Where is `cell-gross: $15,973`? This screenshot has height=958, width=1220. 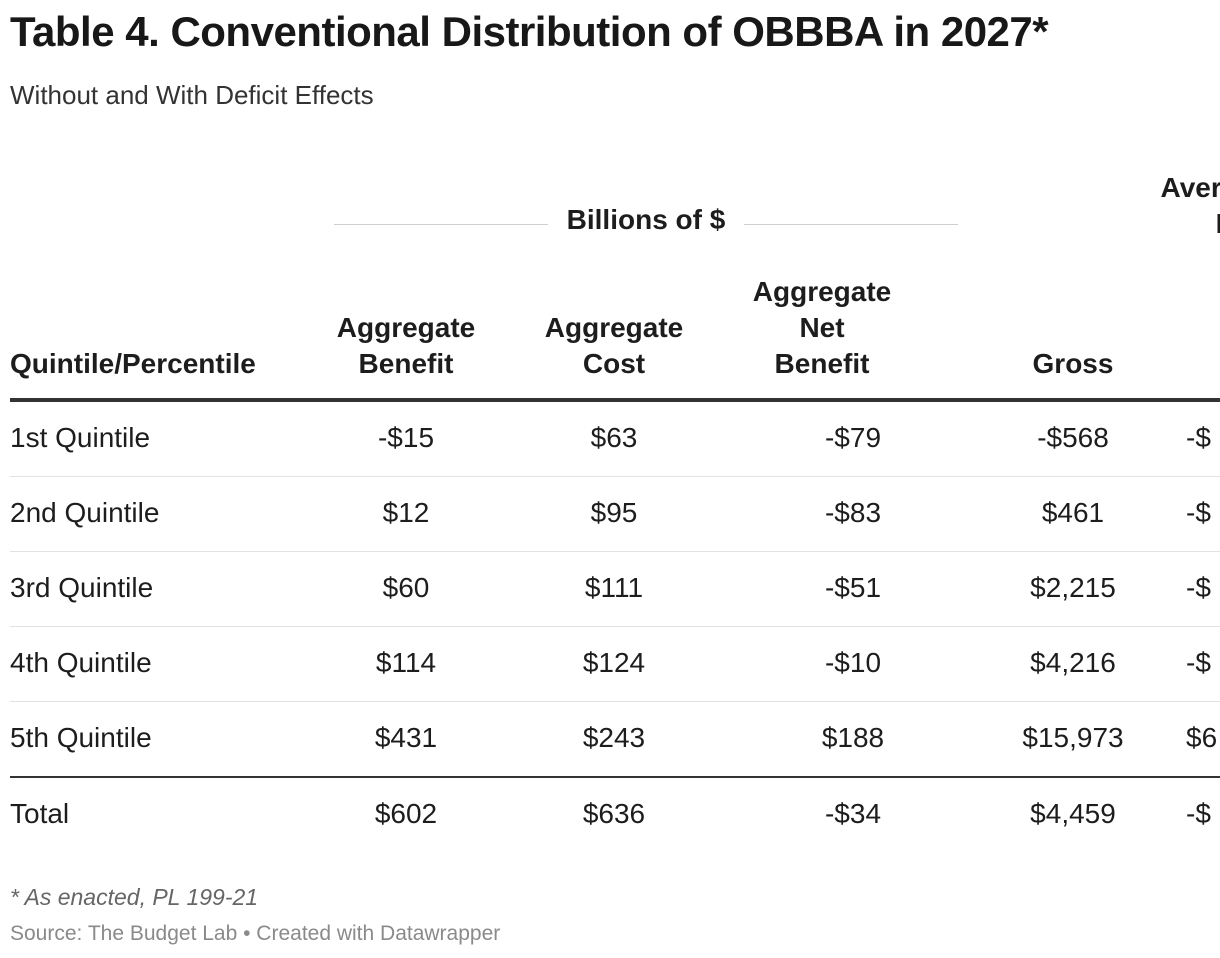
cell-gross: $15,973 is located at coordinates (1073, 737).